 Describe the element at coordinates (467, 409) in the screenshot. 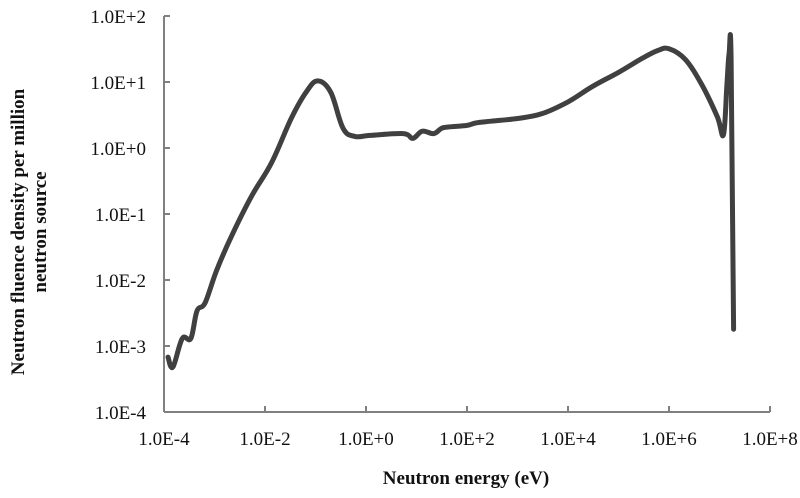

I see `x-tick-marks` at that location.